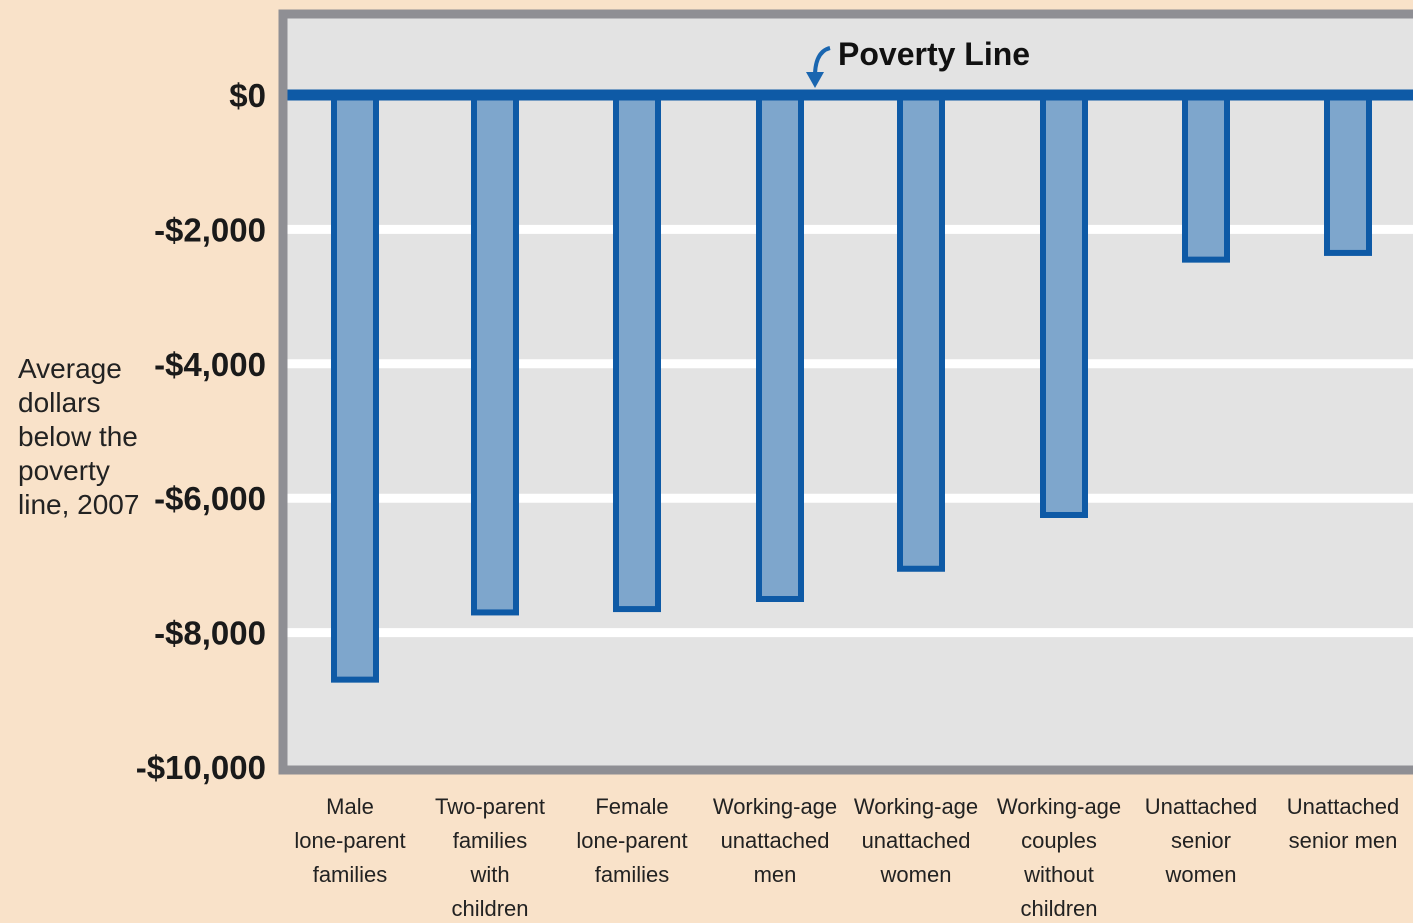 The image size is (1413, 923). What do you see at coordinates (210, 498) in the screenshot?
I see `y-tick-label: -$6,000` at bounding box center [210, 498].